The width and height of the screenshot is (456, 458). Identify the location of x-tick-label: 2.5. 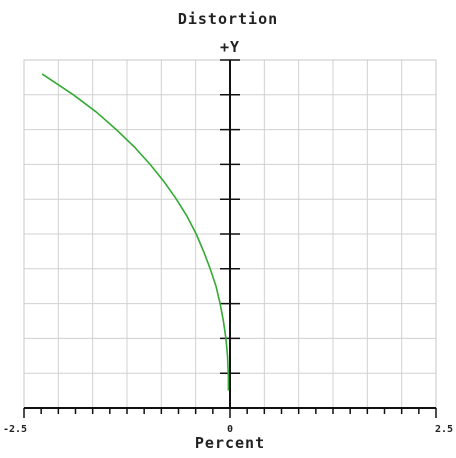
(444, 429).